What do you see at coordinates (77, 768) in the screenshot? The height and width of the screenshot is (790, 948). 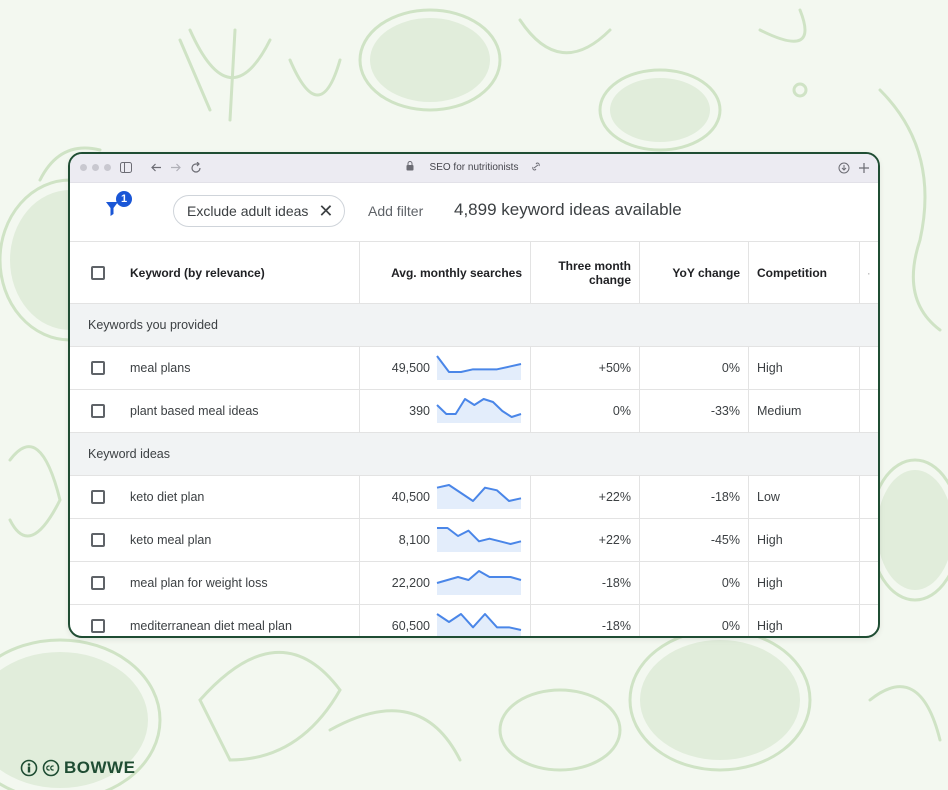 I see `brand-logo: BOWWE` at bounding box center [77, 768].